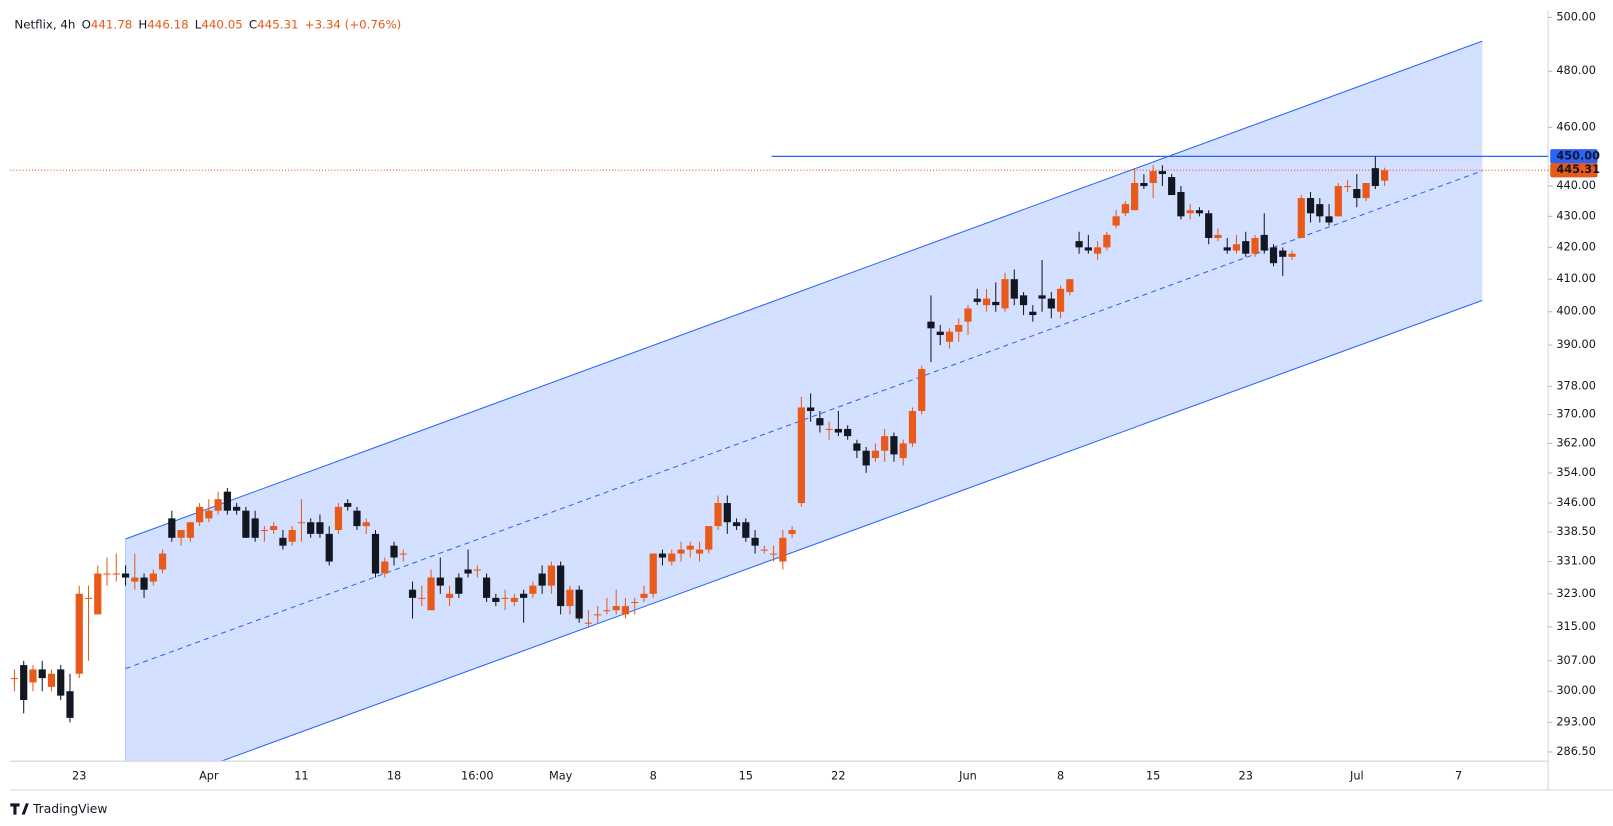 This screenshot has width=1613, height=826. I want to click on y-tick-label: 362.00, so click(1576, 442).